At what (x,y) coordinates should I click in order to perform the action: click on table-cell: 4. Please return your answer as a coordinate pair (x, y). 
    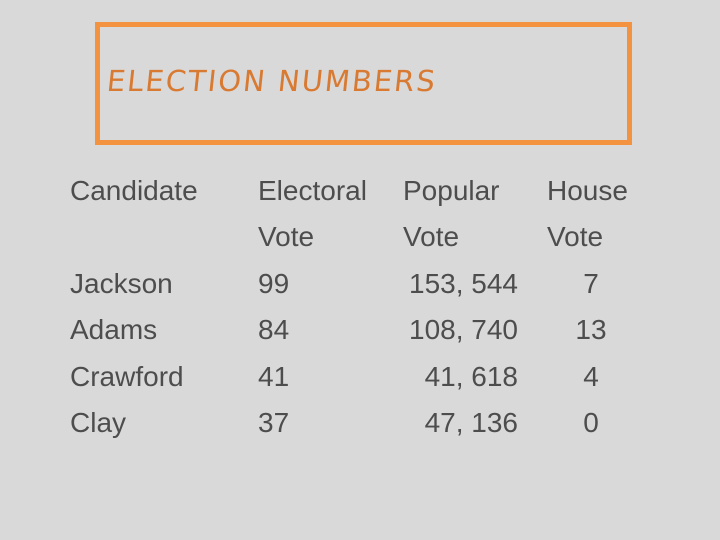
    Looking at the image, I should click on (591, 376).